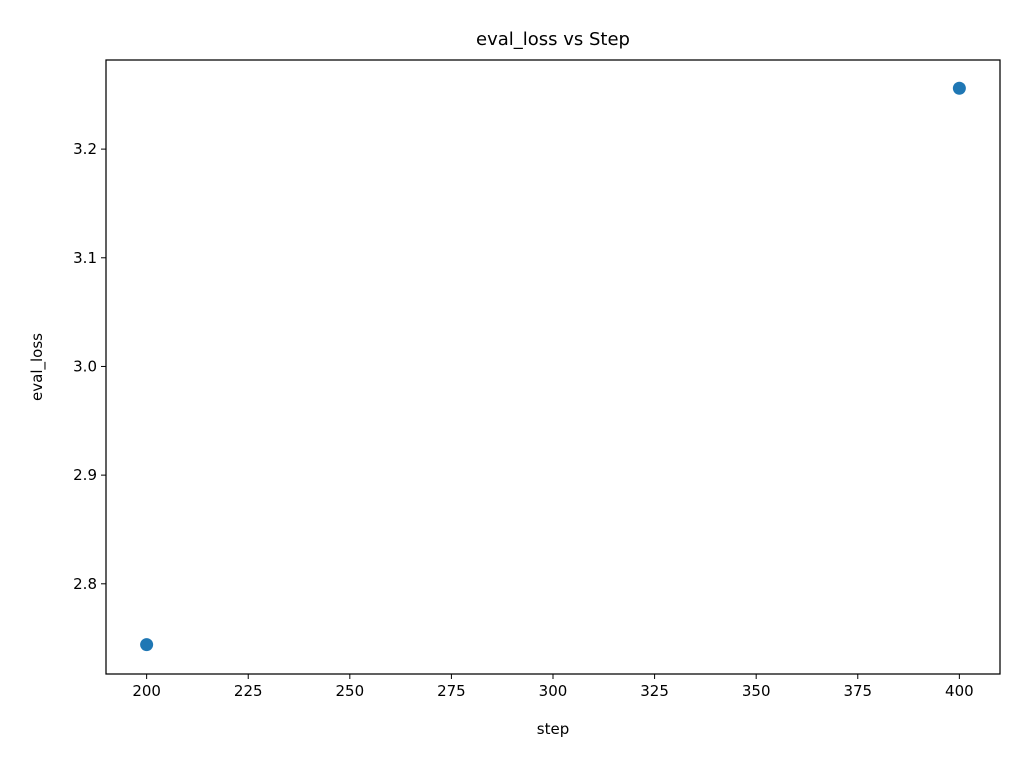  I want to click on x-axis-ticks: 200 225 250 275 300 325 350 375 400, so click(553, 687).